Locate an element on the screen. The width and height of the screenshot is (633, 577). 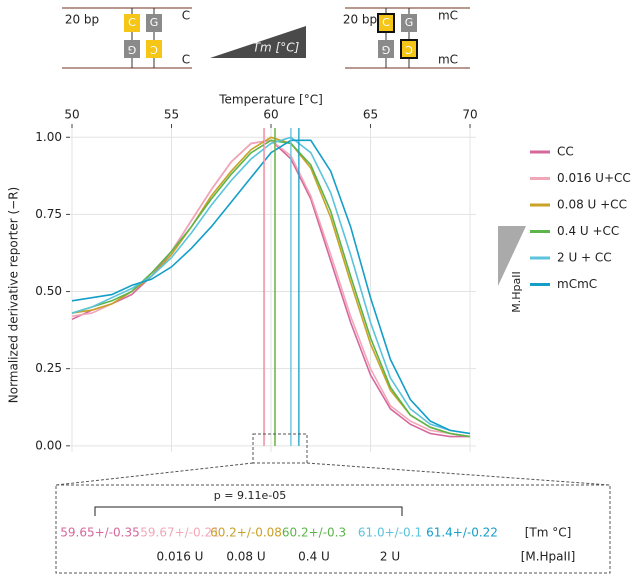
legend-wedge is located at coordinates (512, 256).